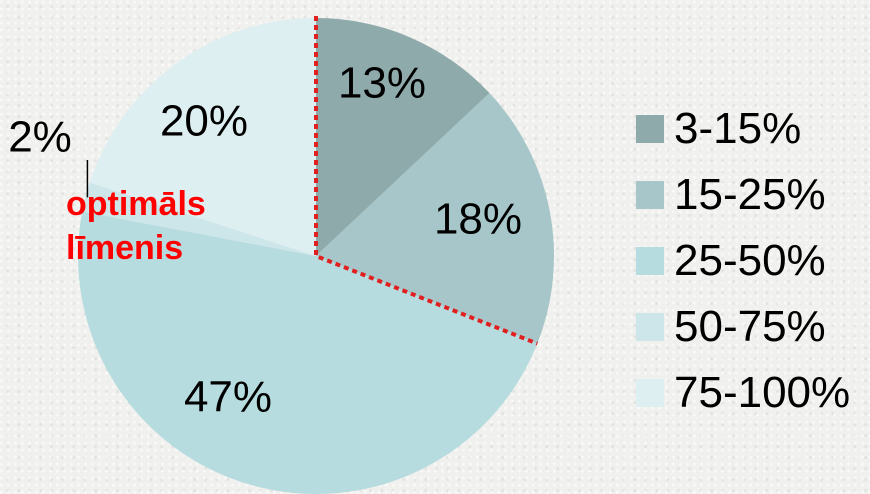 The image size is (870, 494). I want to click on legend-label: 75-100%, so click(762, 392).